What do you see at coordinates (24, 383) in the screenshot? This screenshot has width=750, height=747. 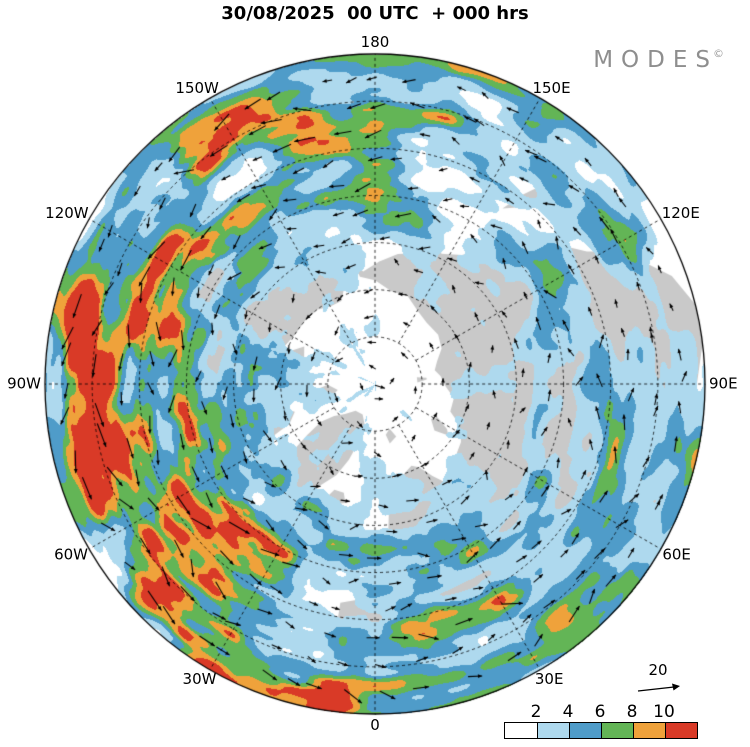 I see `longitude-label: 90W` at bounding box center [24, 383].